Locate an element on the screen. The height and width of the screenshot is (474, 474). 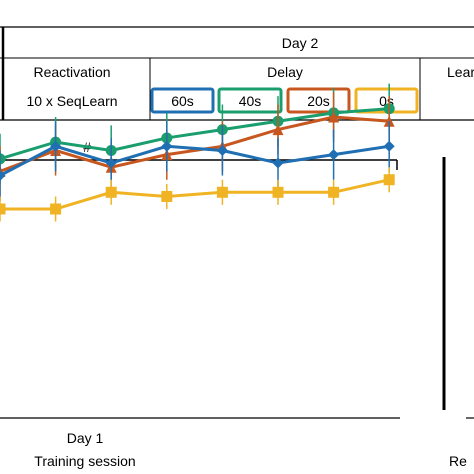
delay-box-60s is located at coordinates (182, 100).